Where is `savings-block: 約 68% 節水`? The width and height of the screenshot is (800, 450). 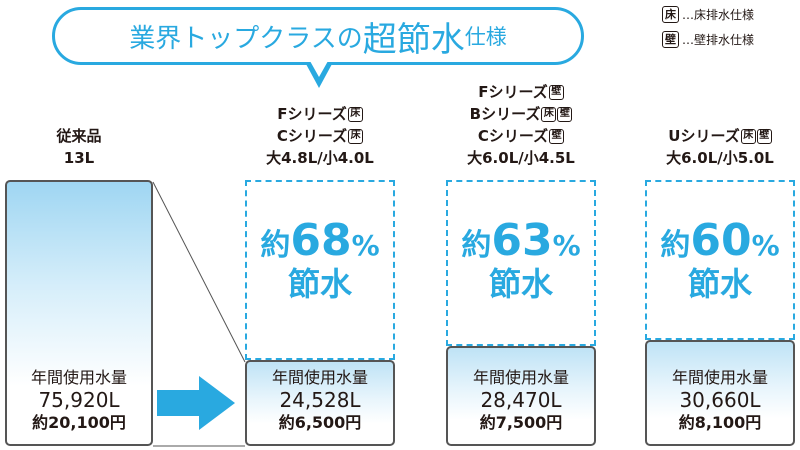
savings-block: 約 68% 節水 is located at coordinates (320, 261).